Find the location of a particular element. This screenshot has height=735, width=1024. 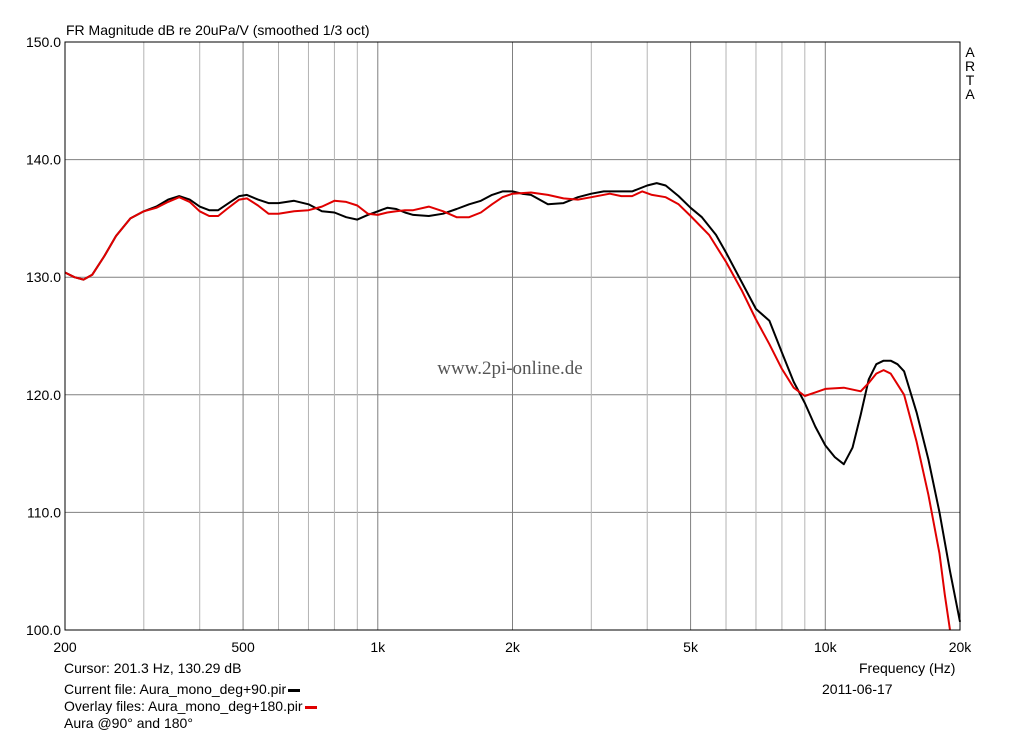

x-tick-label: 500 is located at coordinates (243, 647).